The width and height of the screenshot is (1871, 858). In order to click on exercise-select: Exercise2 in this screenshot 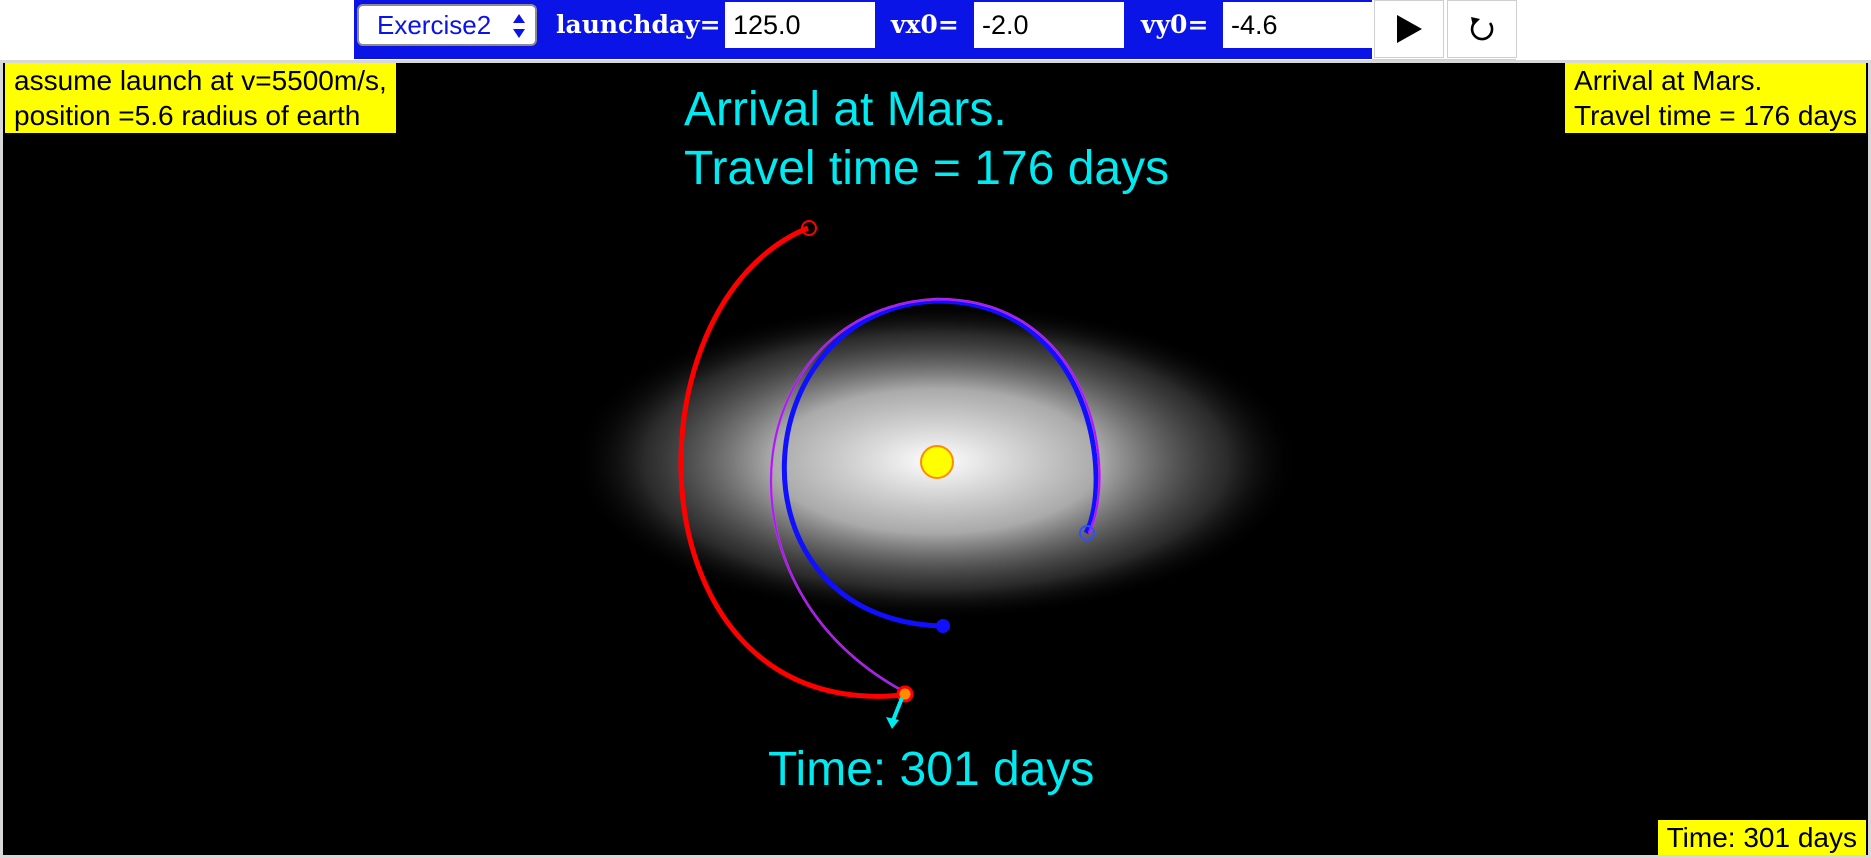, I will do `click(447, 25)`.